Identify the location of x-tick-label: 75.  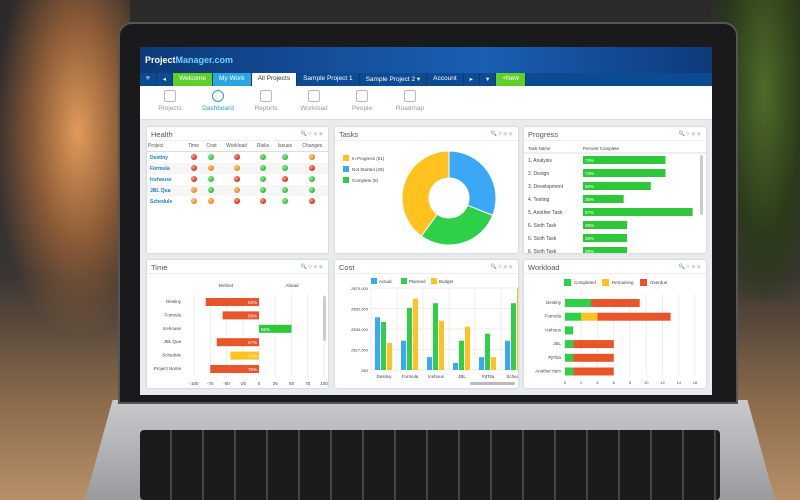
(308, 383).